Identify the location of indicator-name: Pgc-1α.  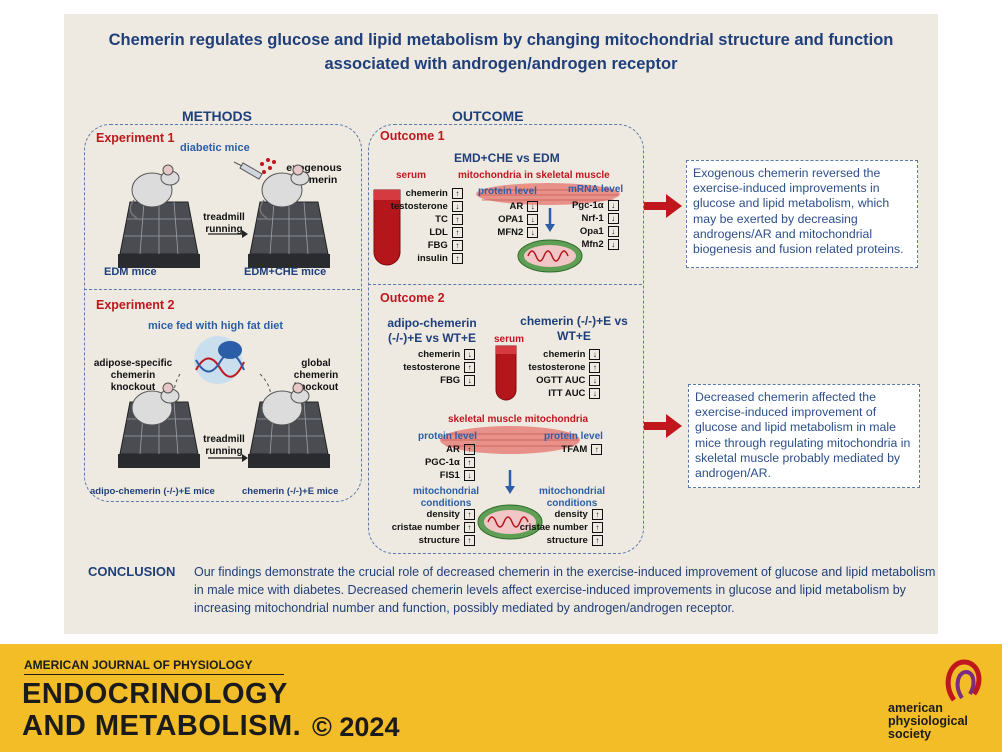
(587, 205).